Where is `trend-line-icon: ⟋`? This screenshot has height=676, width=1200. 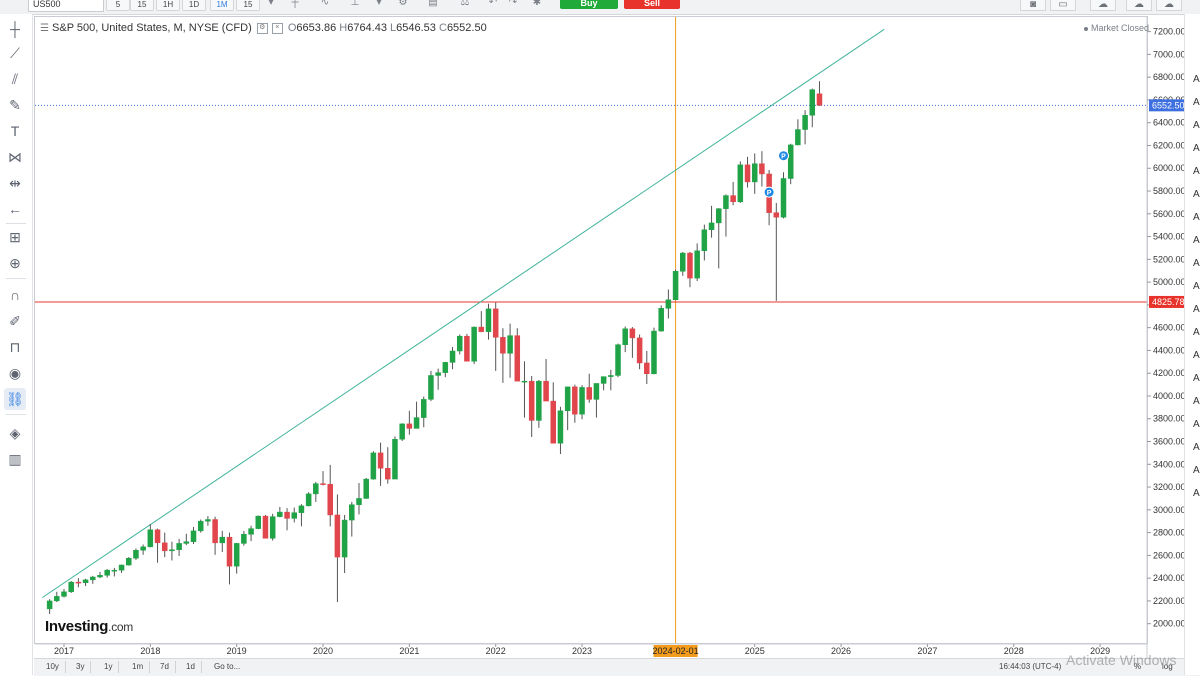
trend-line-icon: ⟋ is located at coordinates (15, 53).